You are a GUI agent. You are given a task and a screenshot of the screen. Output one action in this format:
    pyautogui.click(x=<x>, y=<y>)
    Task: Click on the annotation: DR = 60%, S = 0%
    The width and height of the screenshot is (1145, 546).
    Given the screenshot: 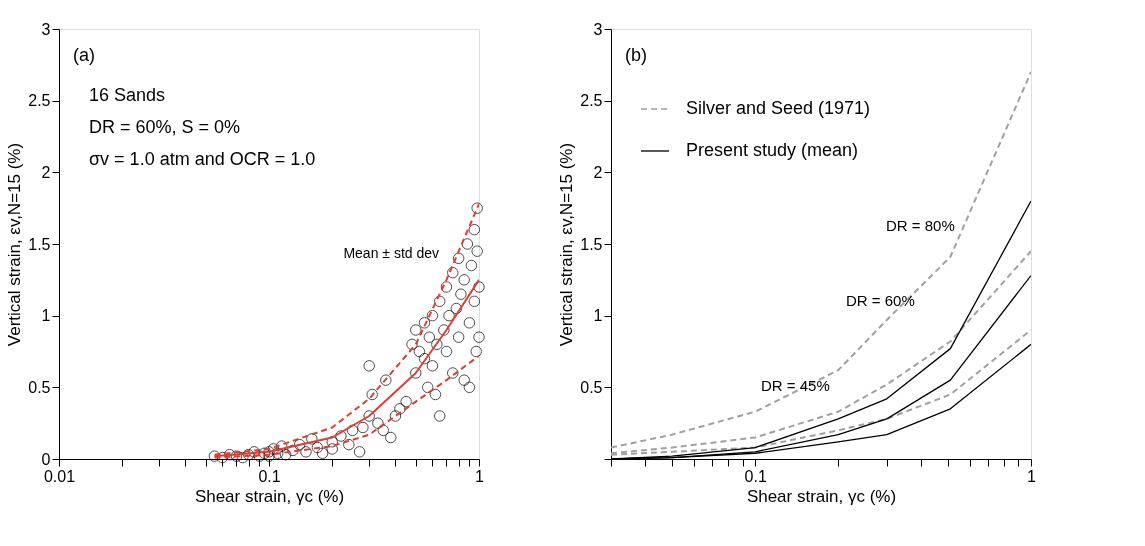 What is the action you would take?
    pyautogui.click(x=165, y=127)
    